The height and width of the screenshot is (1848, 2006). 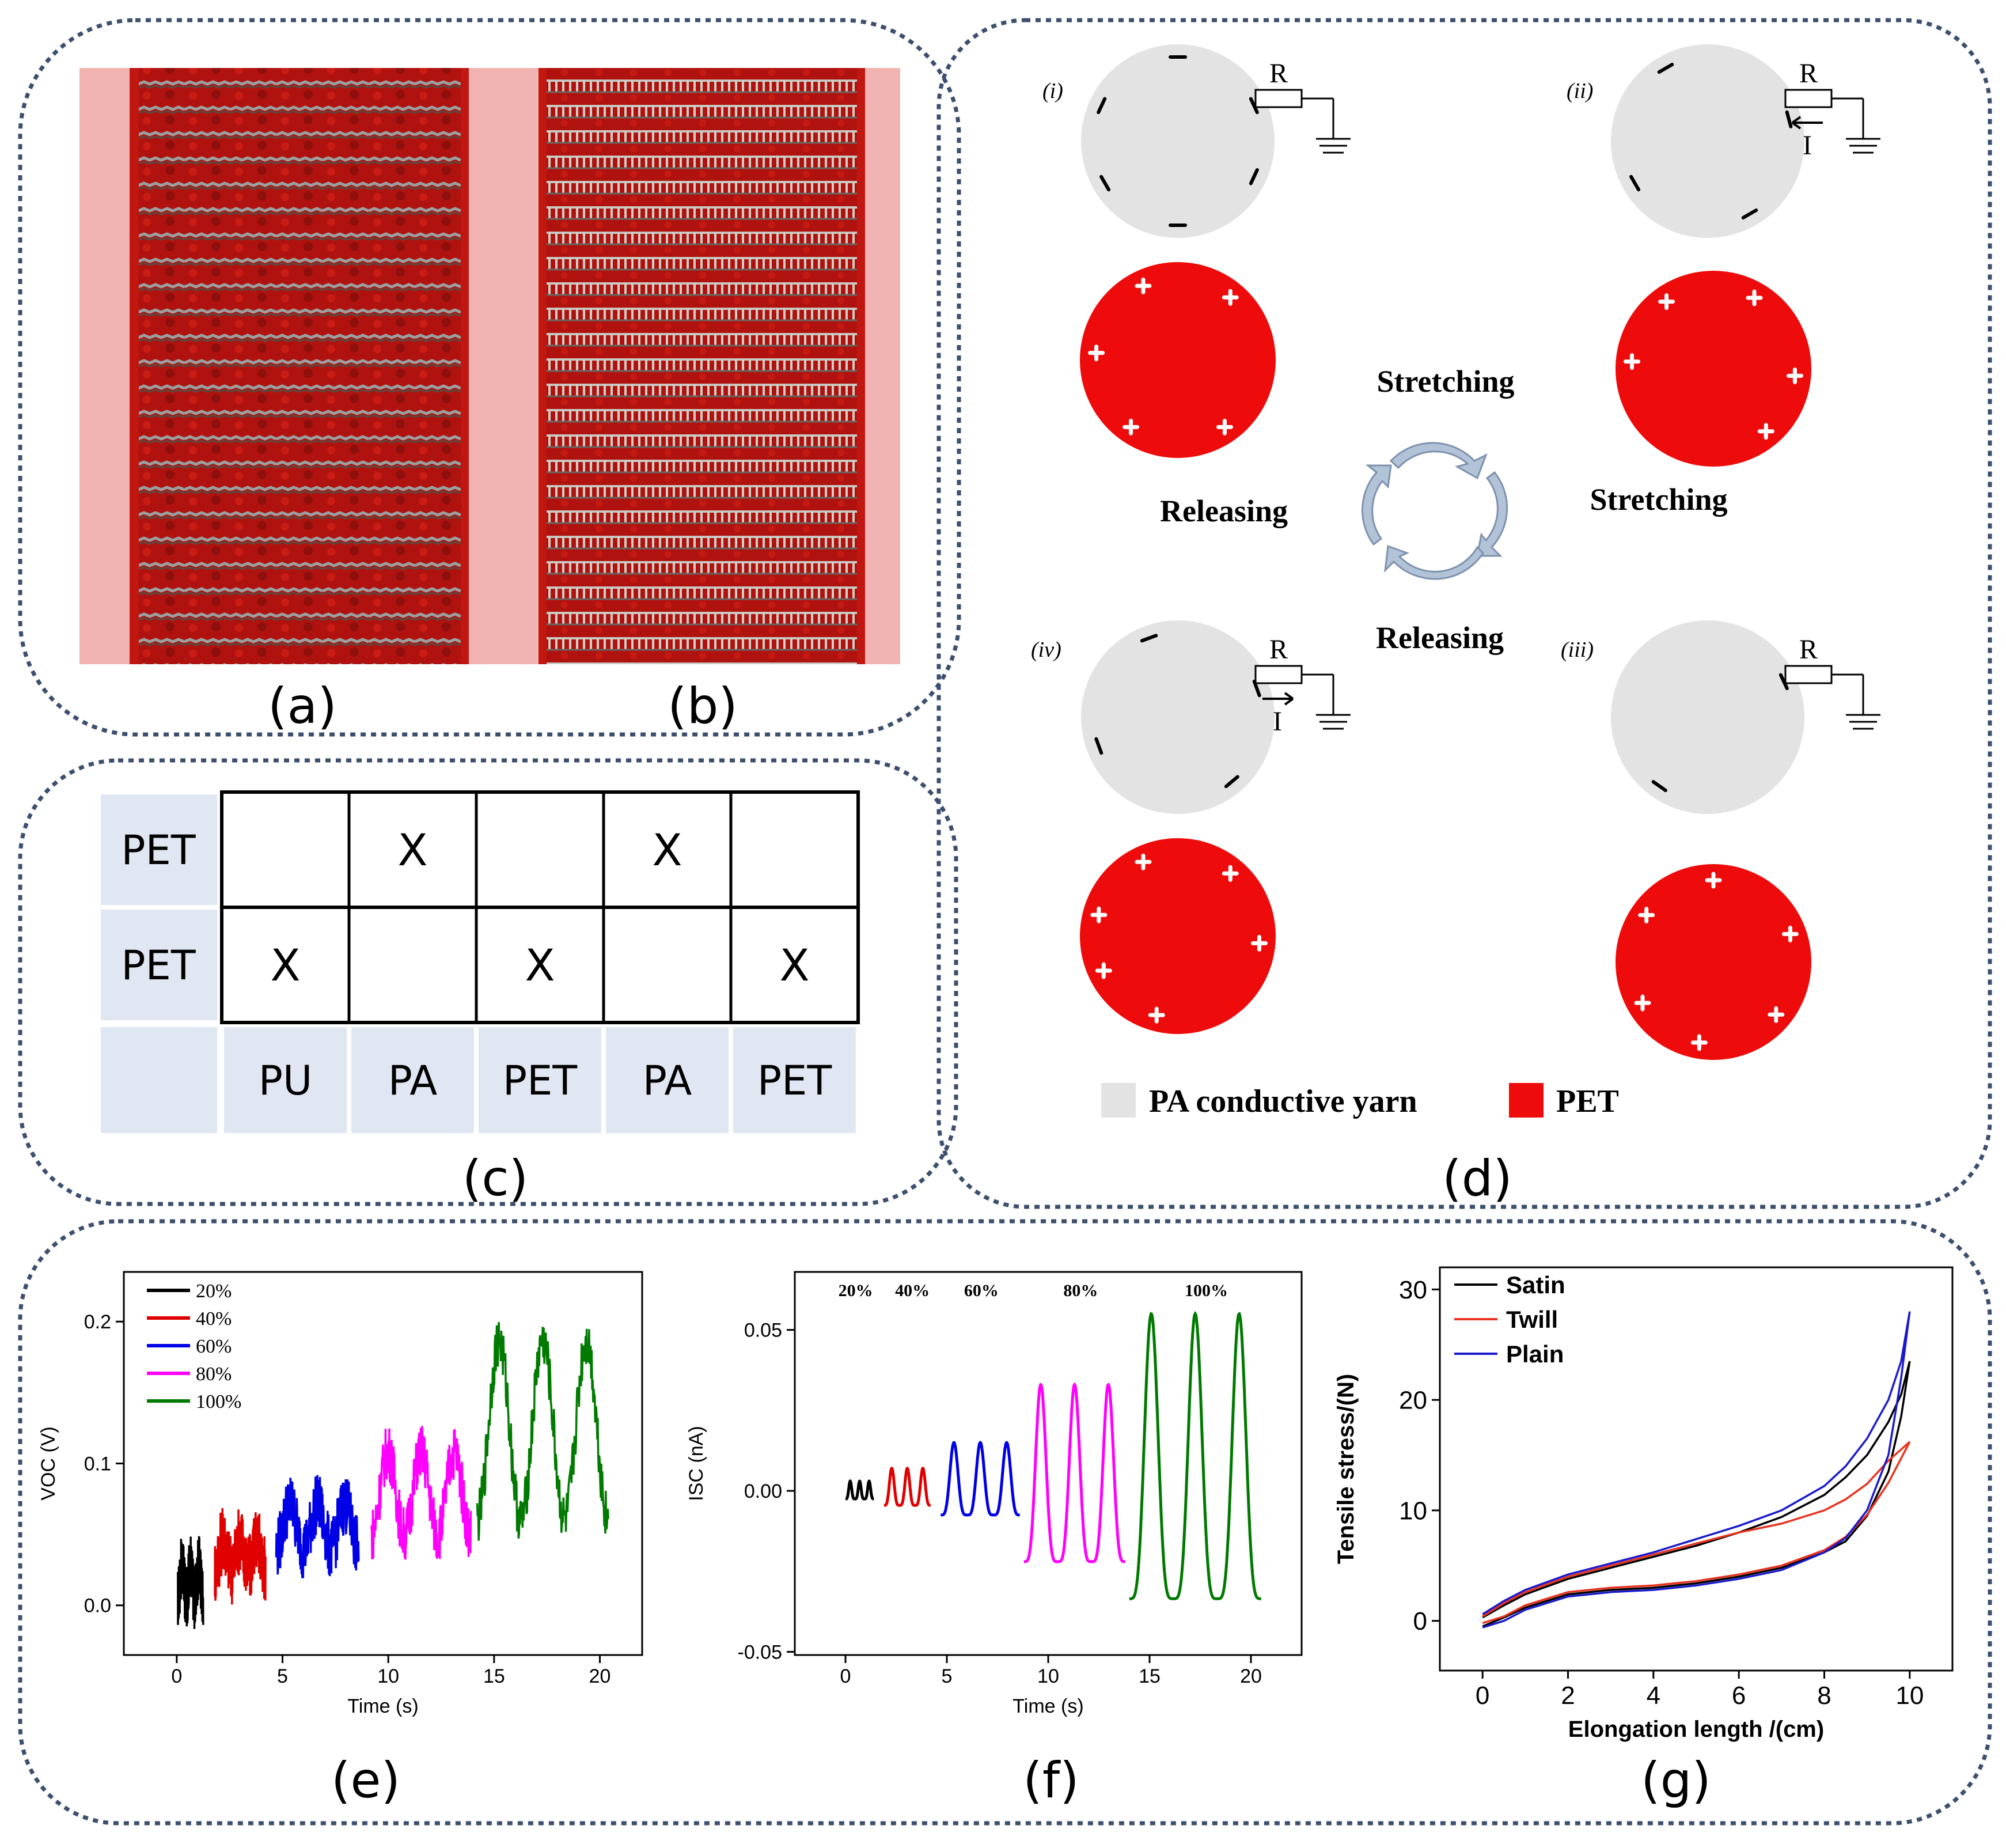 I want to click on photo-b, so click(x=701, y=366).